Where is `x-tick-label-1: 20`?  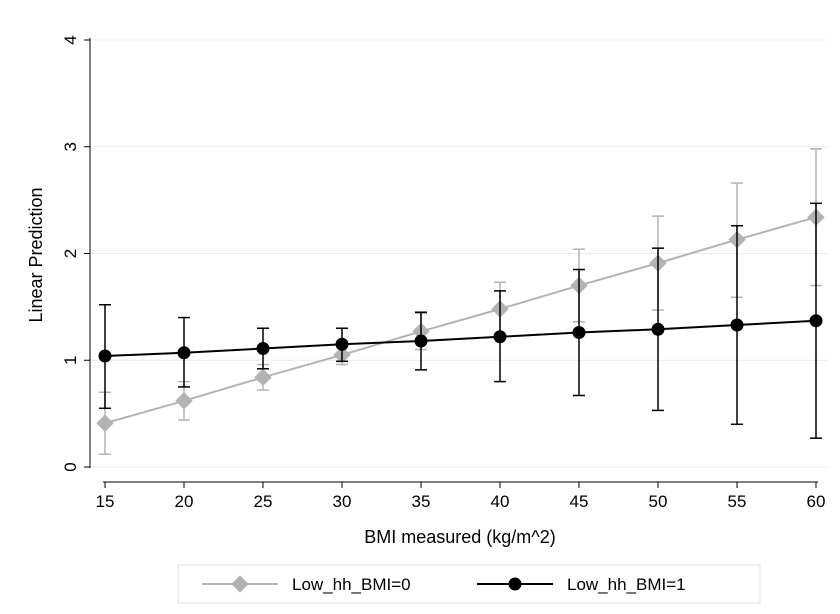
x-tick-label-1: 20 is located at coordinates (184, 501).